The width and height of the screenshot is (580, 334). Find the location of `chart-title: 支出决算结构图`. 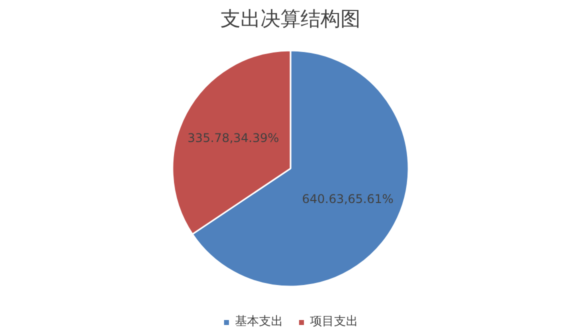

chart-title: 支出决算结构图 is located at coordinates (290, 18).